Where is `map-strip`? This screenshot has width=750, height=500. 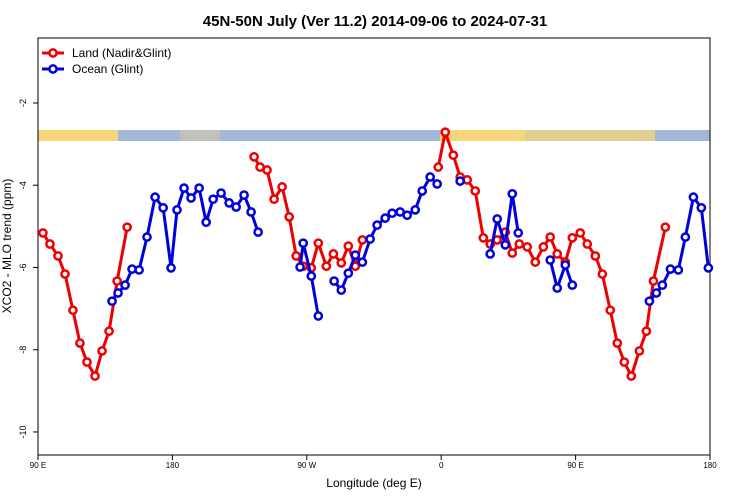 map-strip is located at coordinates (374, 135).